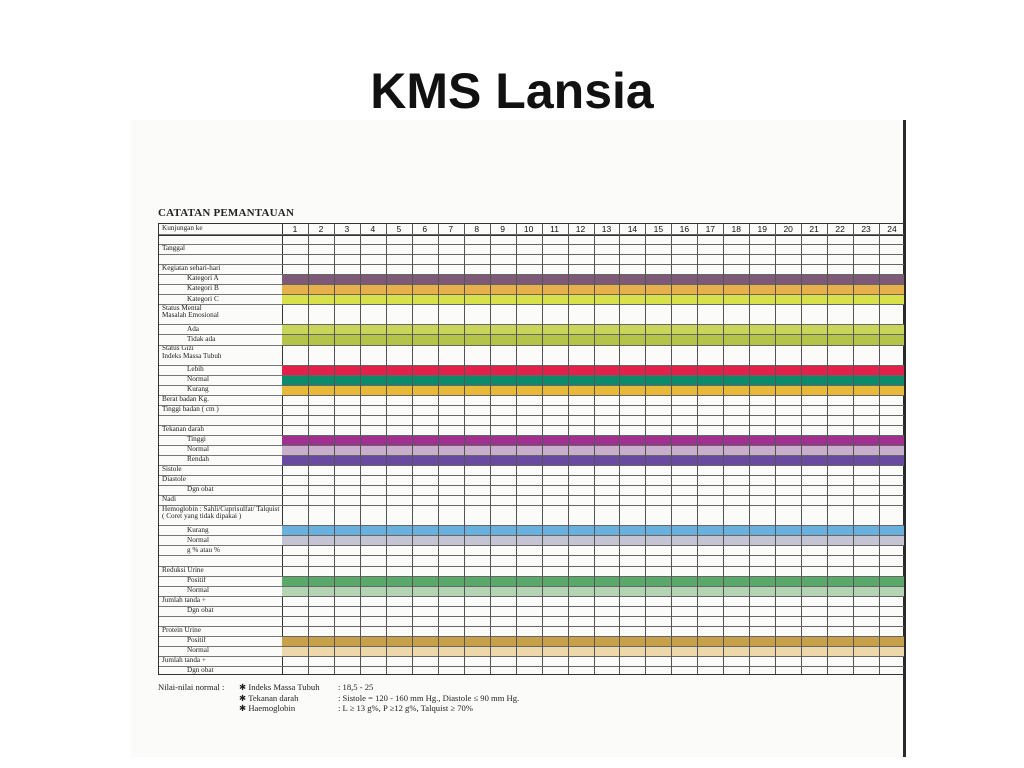 Image resolution: width=1024 pixels, height=768 pixels. Describe the element at coordinates (606, 229) in the screenshot. I see `visit-number: 13` at that location.